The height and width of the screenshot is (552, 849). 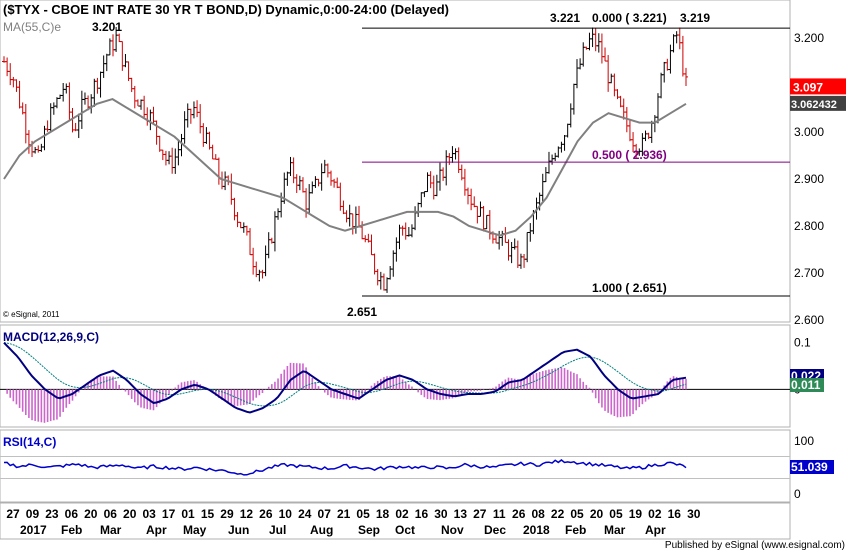 What do you see at coordinates (325, 514) in the screenshot?
I see `x-tick-label: 07` at bounding box center [325, 514].